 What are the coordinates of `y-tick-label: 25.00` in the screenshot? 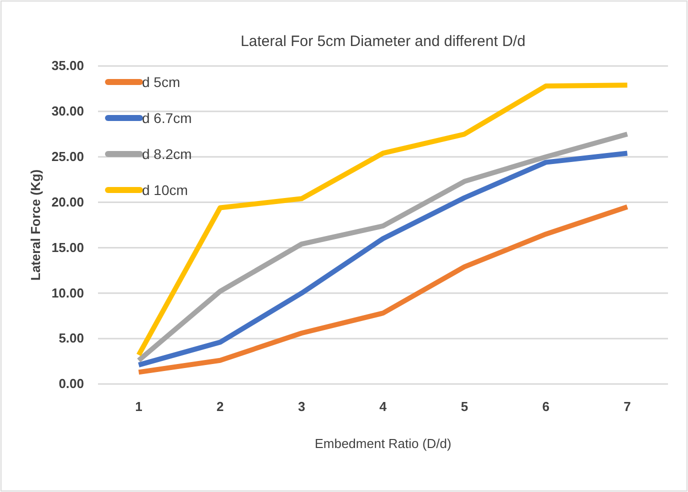 It's located at (67, 156).